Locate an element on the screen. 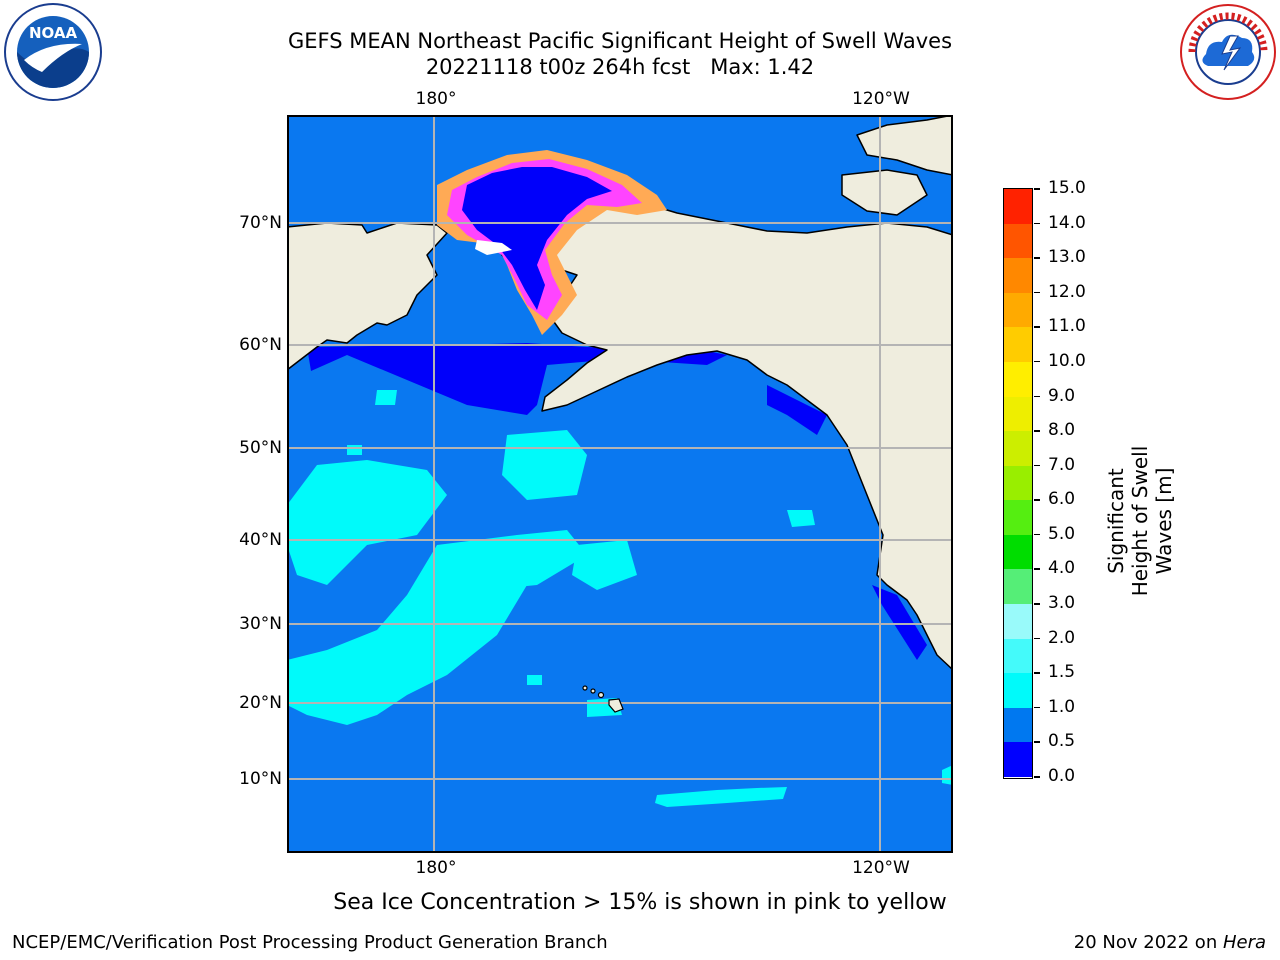 Image resolution: width=1280 pixels, height=960 pixels. colorbar-tick-label: 11.0 is located at coordinates (1067, 326).